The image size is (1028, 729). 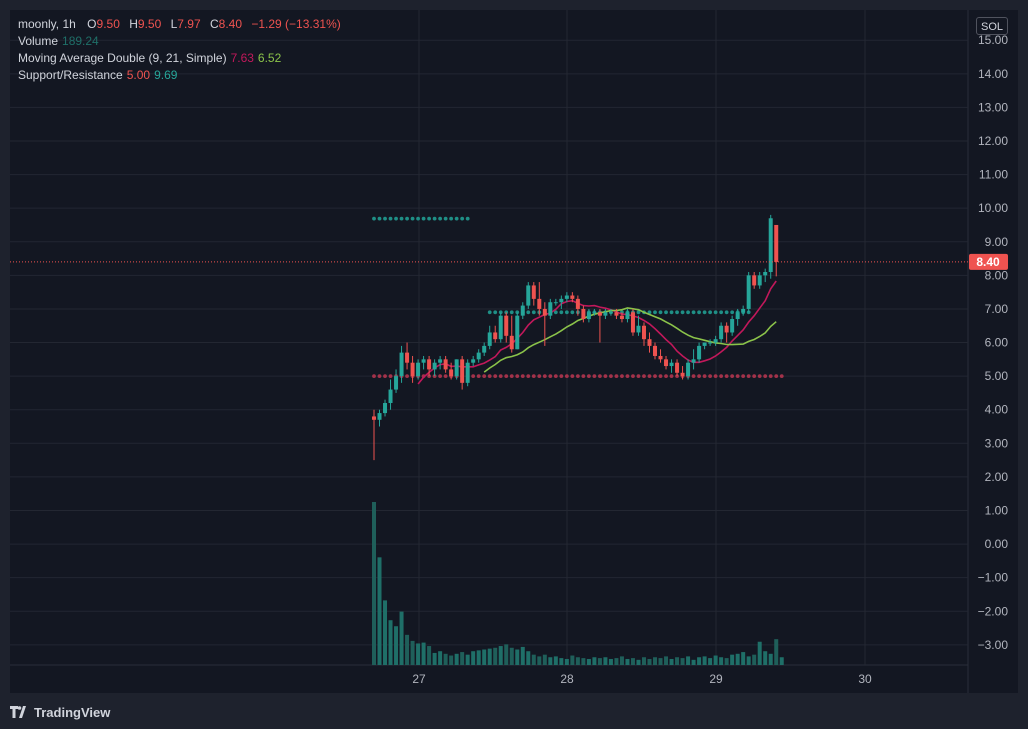 I want to click on legend-ma-label: Moving Average Double (9, 21, Simple), so click(x=122, y=58).